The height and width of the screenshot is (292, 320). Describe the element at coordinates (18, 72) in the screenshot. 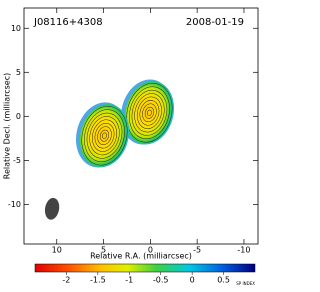

I see `y-tick-label: 5` at that location.